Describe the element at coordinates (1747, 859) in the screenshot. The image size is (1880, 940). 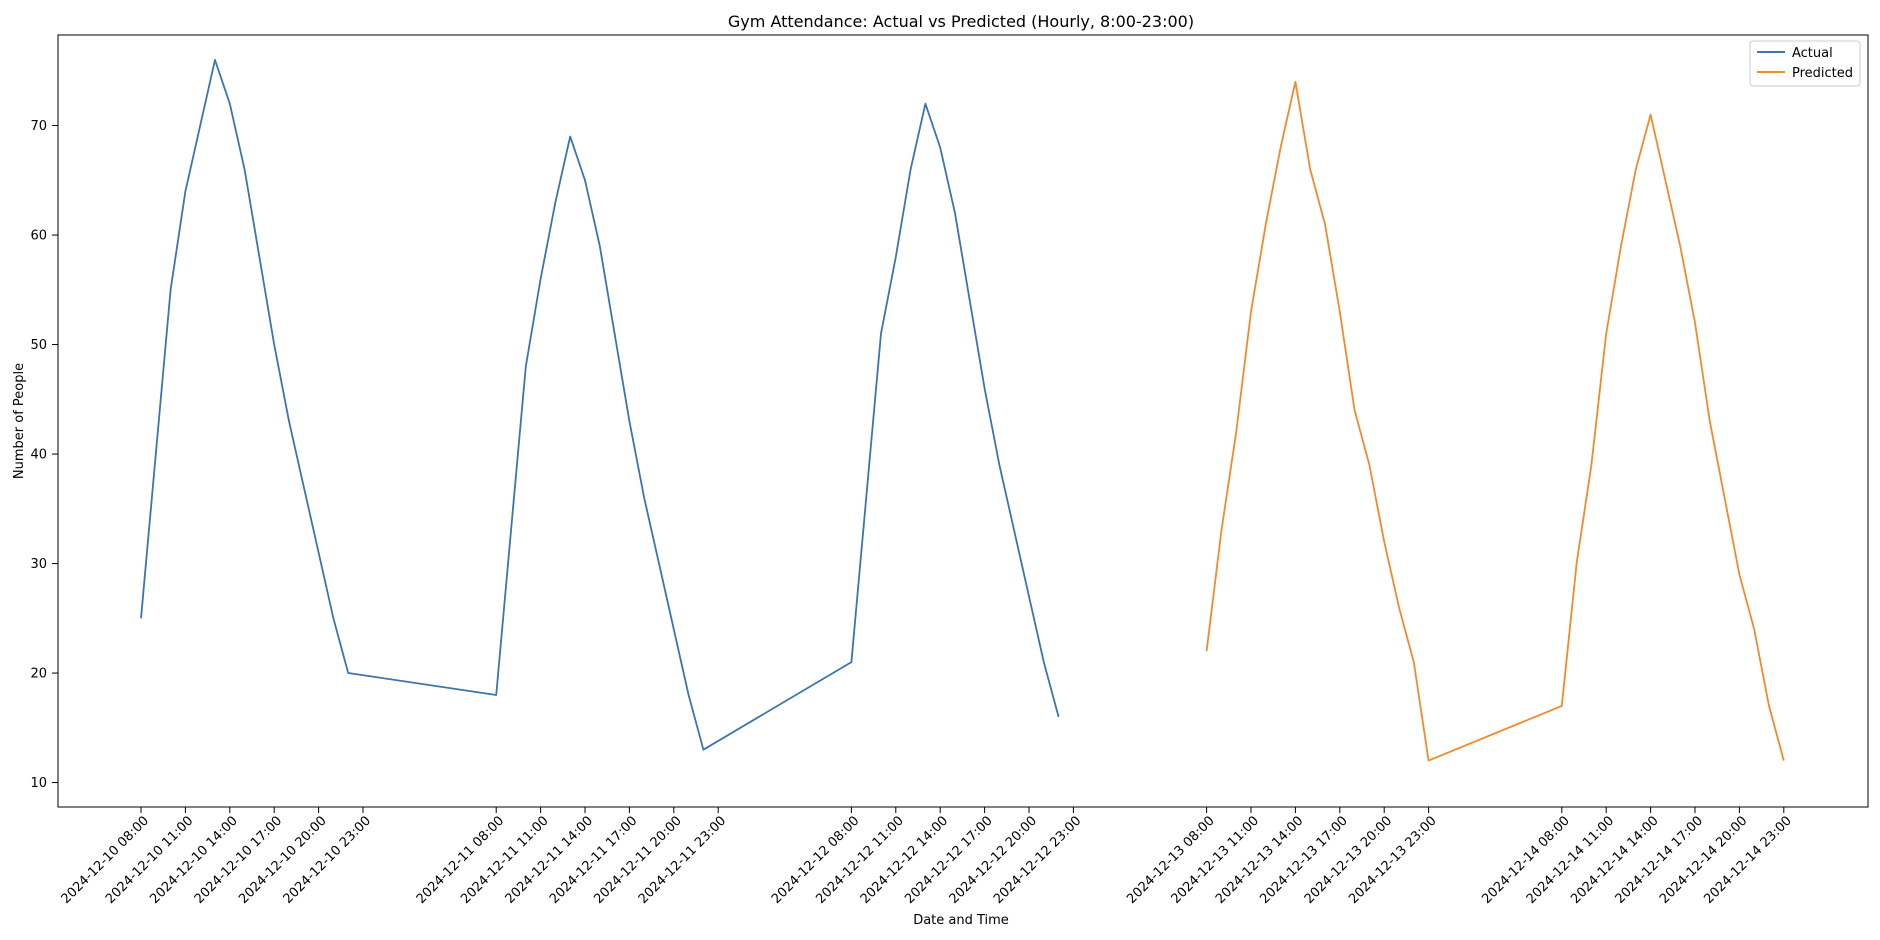
I see `x-tick-label: 2024-12-14 23:00` at that location.